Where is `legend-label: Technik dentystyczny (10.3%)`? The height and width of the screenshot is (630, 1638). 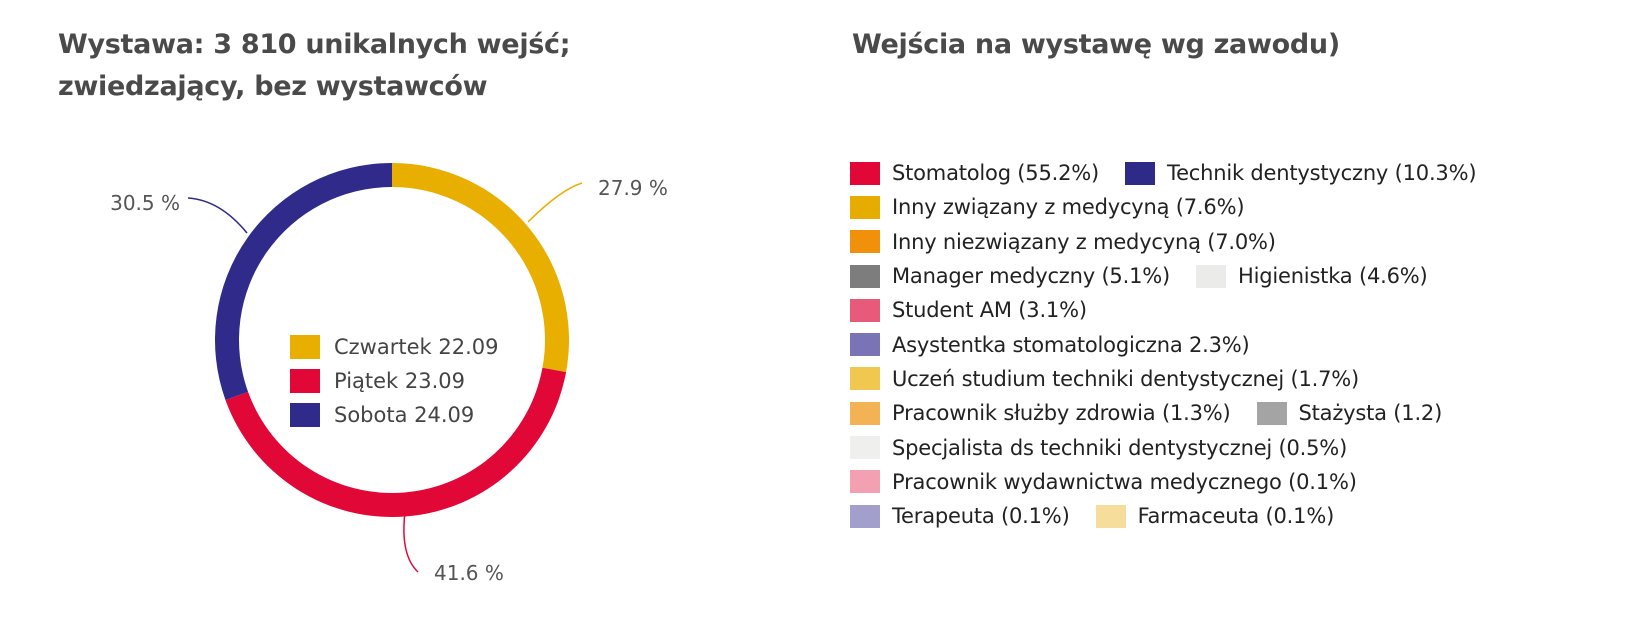
legend-label: Technik dentystyczny (10.3%) is located at coordinates (1322, 173).